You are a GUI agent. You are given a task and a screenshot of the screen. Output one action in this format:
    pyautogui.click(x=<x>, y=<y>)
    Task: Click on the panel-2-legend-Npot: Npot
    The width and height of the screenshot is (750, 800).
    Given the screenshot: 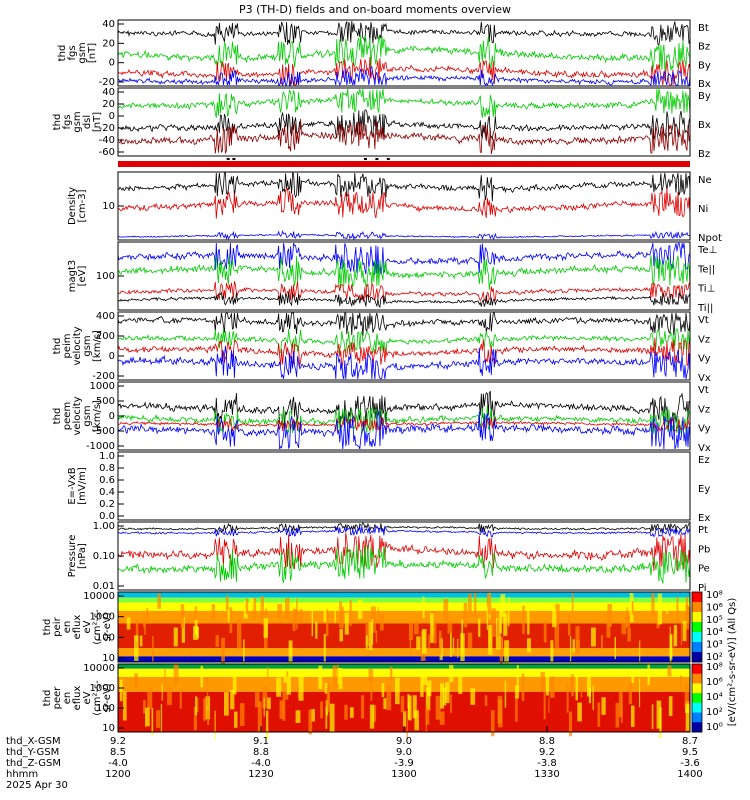 What is the action you would take?
    pyautogui.click(x=710, y=238)
    